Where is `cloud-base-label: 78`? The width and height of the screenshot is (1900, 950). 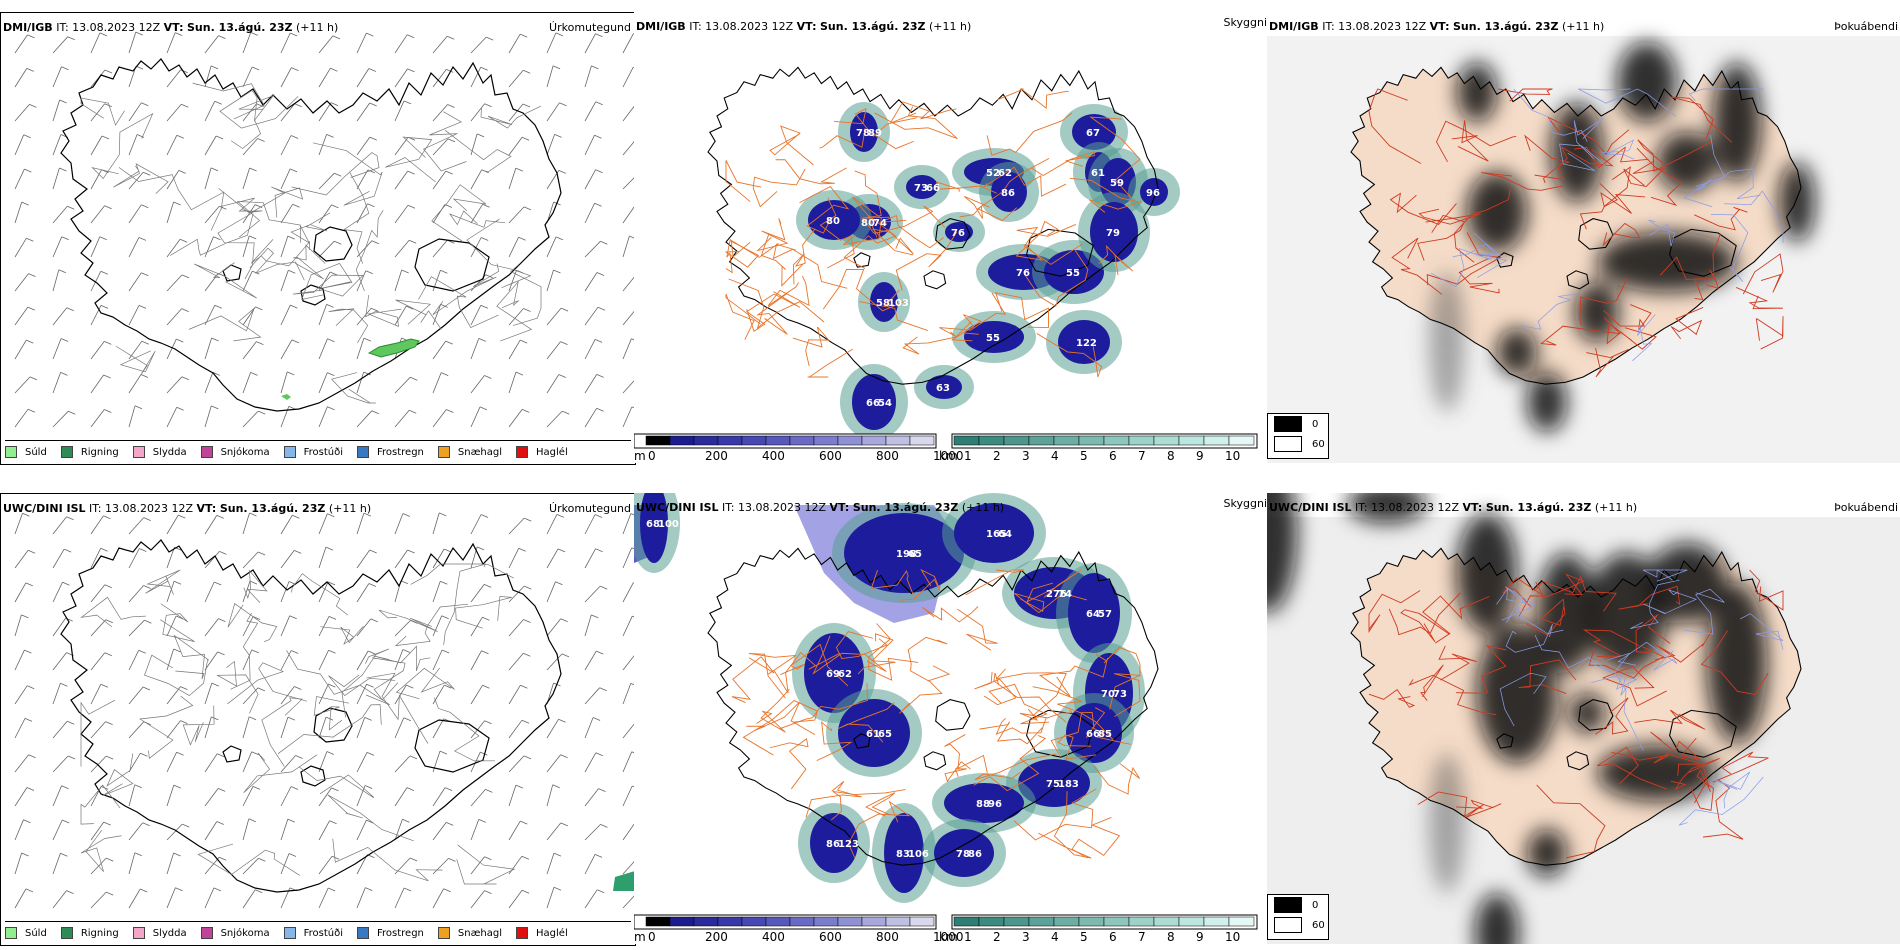
cloud-base-label: 78 is located at coordinates (863, 133).